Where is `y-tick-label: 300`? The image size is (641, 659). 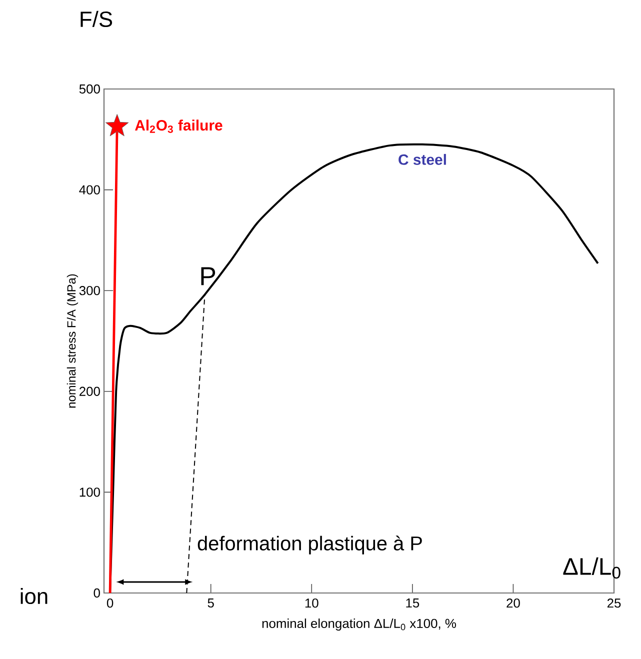
y-tick-label: 300 is located at coordinates (89, 291).